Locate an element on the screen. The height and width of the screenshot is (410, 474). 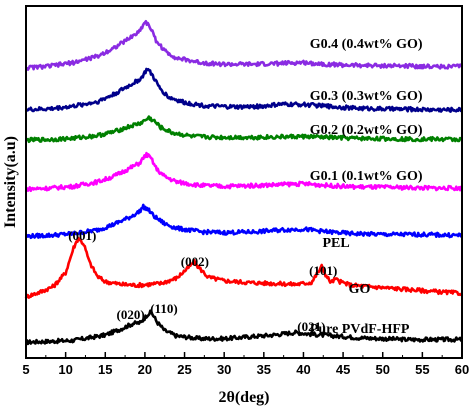
y-axis-title: Intensity(a.u) is located at coordinates (10, 182).